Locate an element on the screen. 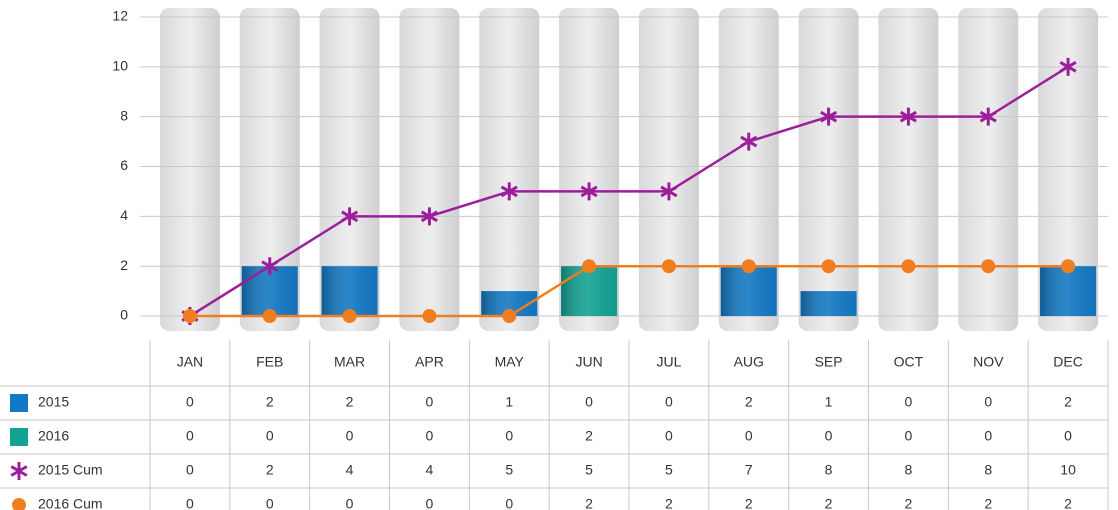 The height and width of the screenshot is (510, 1118). legend-label: 2015 Cum is located at coordinates (70, 470).